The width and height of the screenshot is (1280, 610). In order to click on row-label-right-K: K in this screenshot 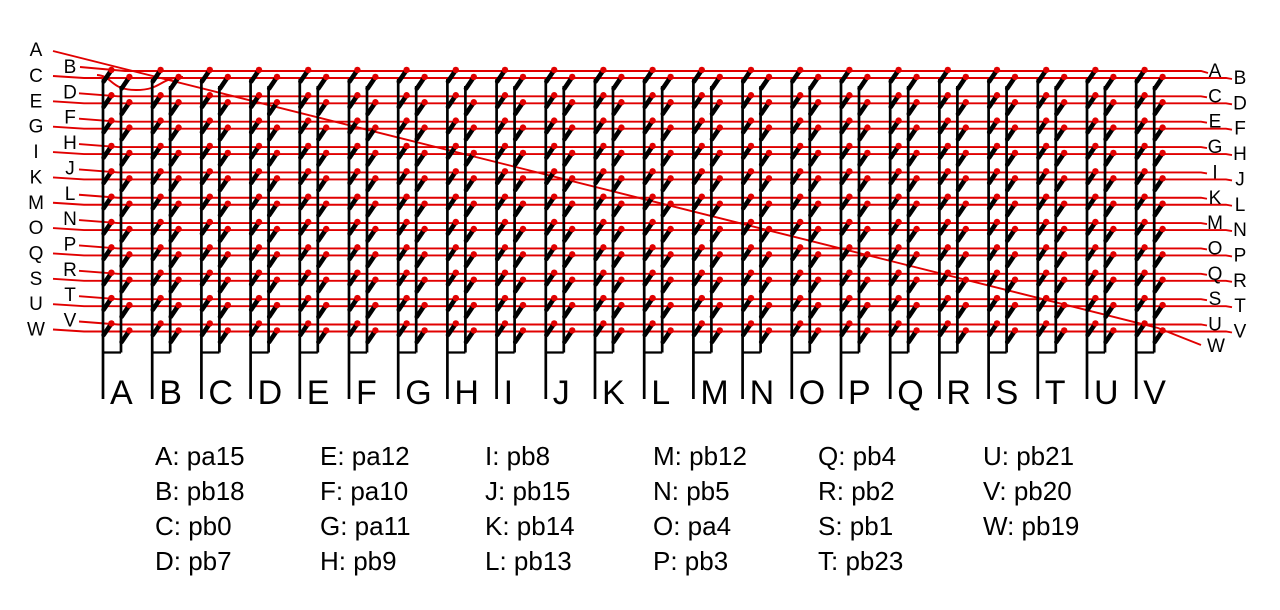, I will do `click(1215, 198)`.